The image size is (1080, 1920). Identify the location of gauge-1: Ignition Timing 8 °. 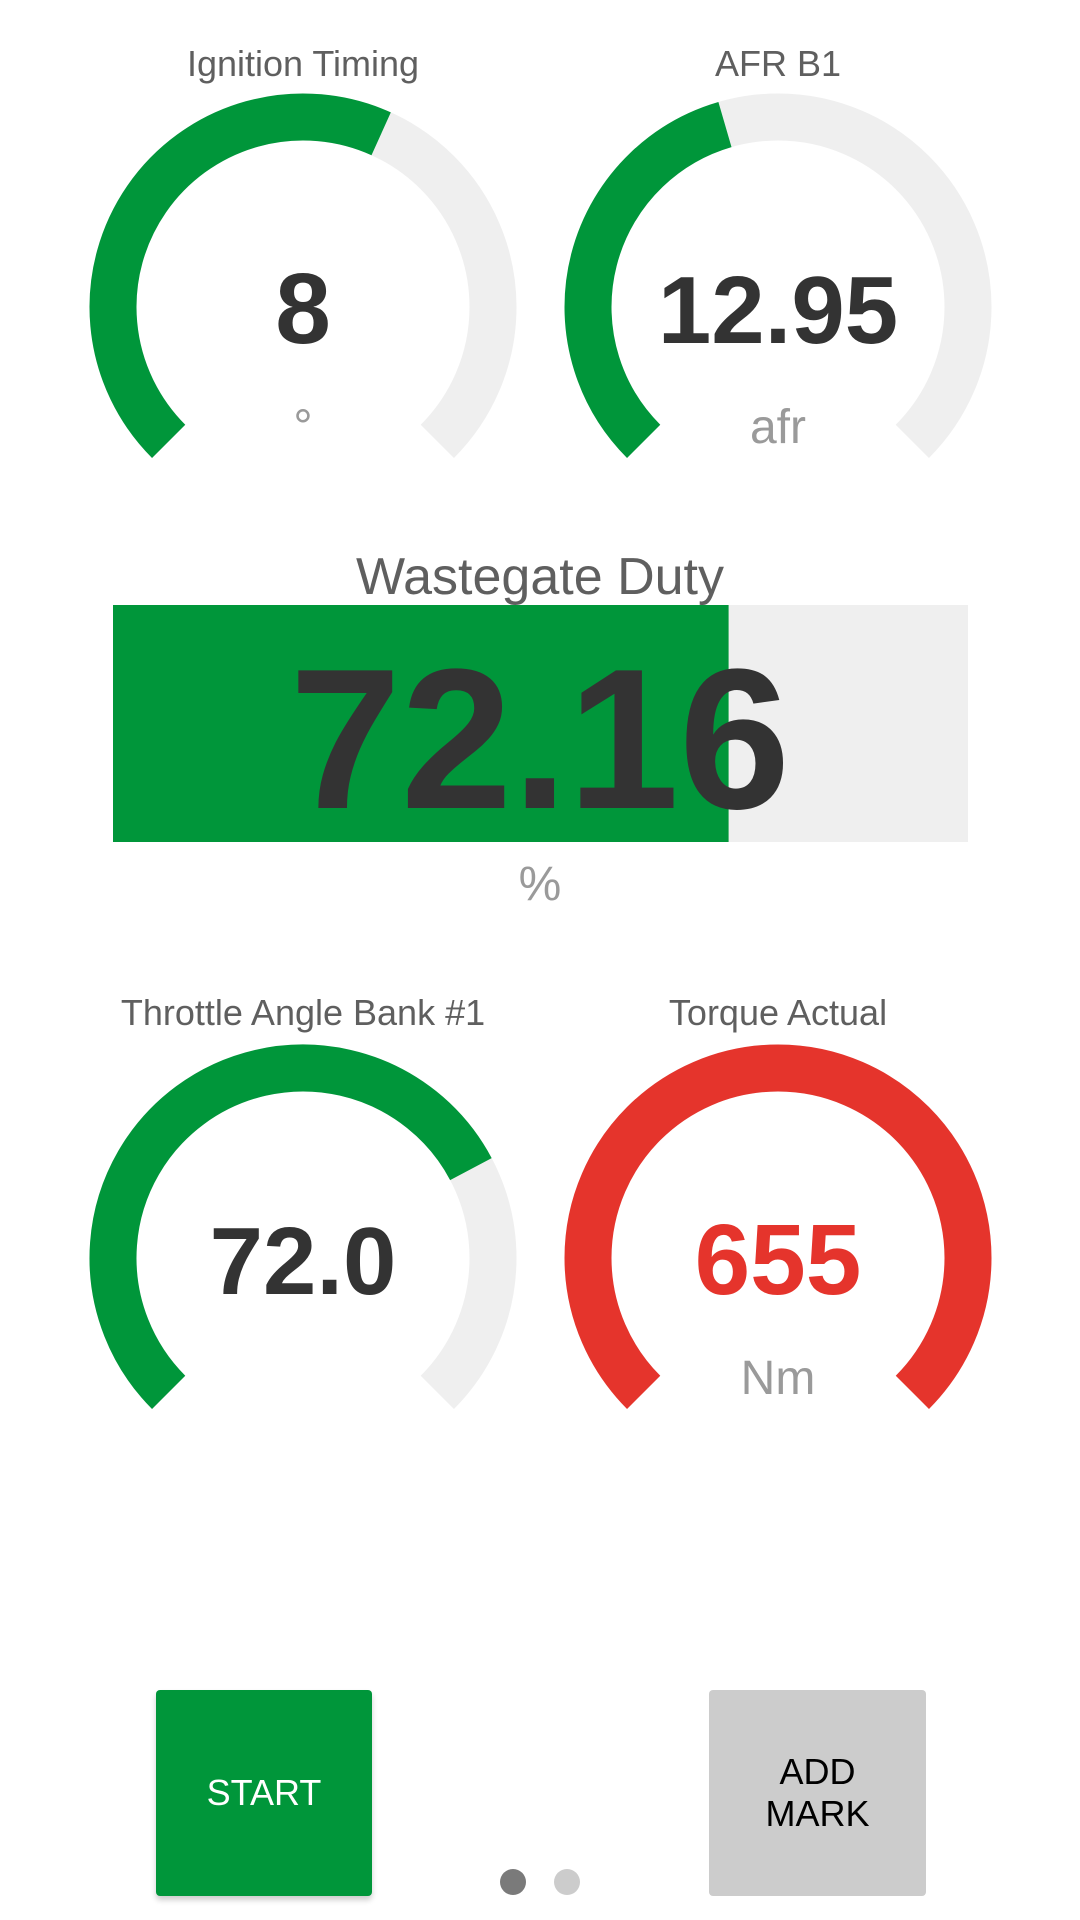
(303, 250).